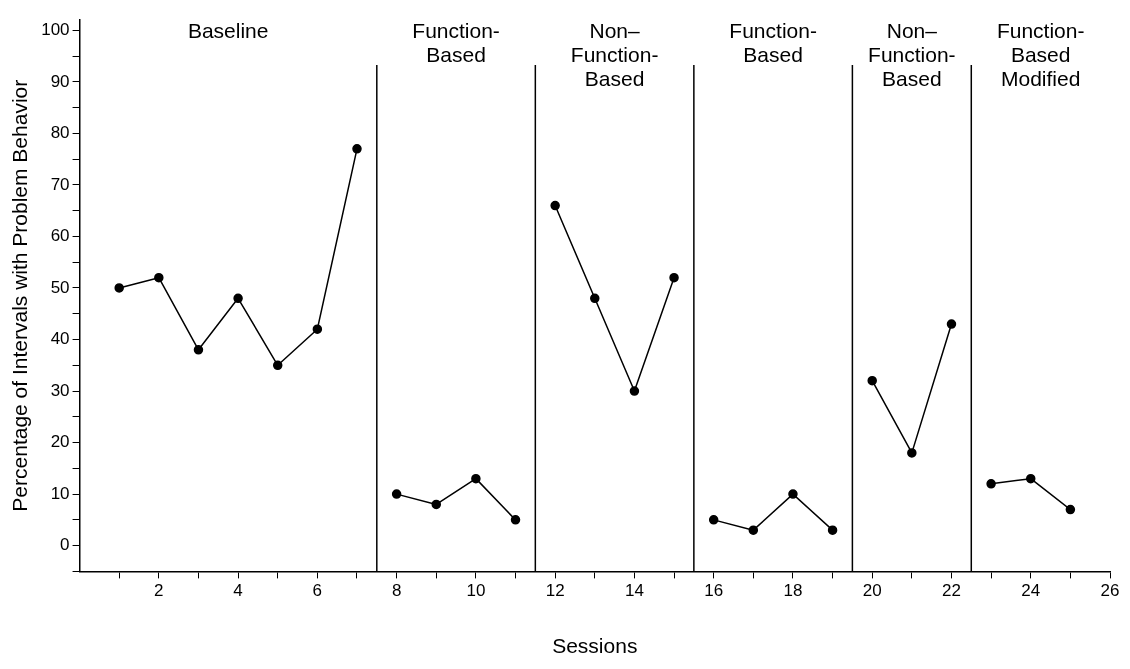 Image resolution: width=1130 pixels, height=669 pixels. Describe the element at coordinates (1040, 55) in the screenshot. I see `annotation: Function- Based Modified` at that location.